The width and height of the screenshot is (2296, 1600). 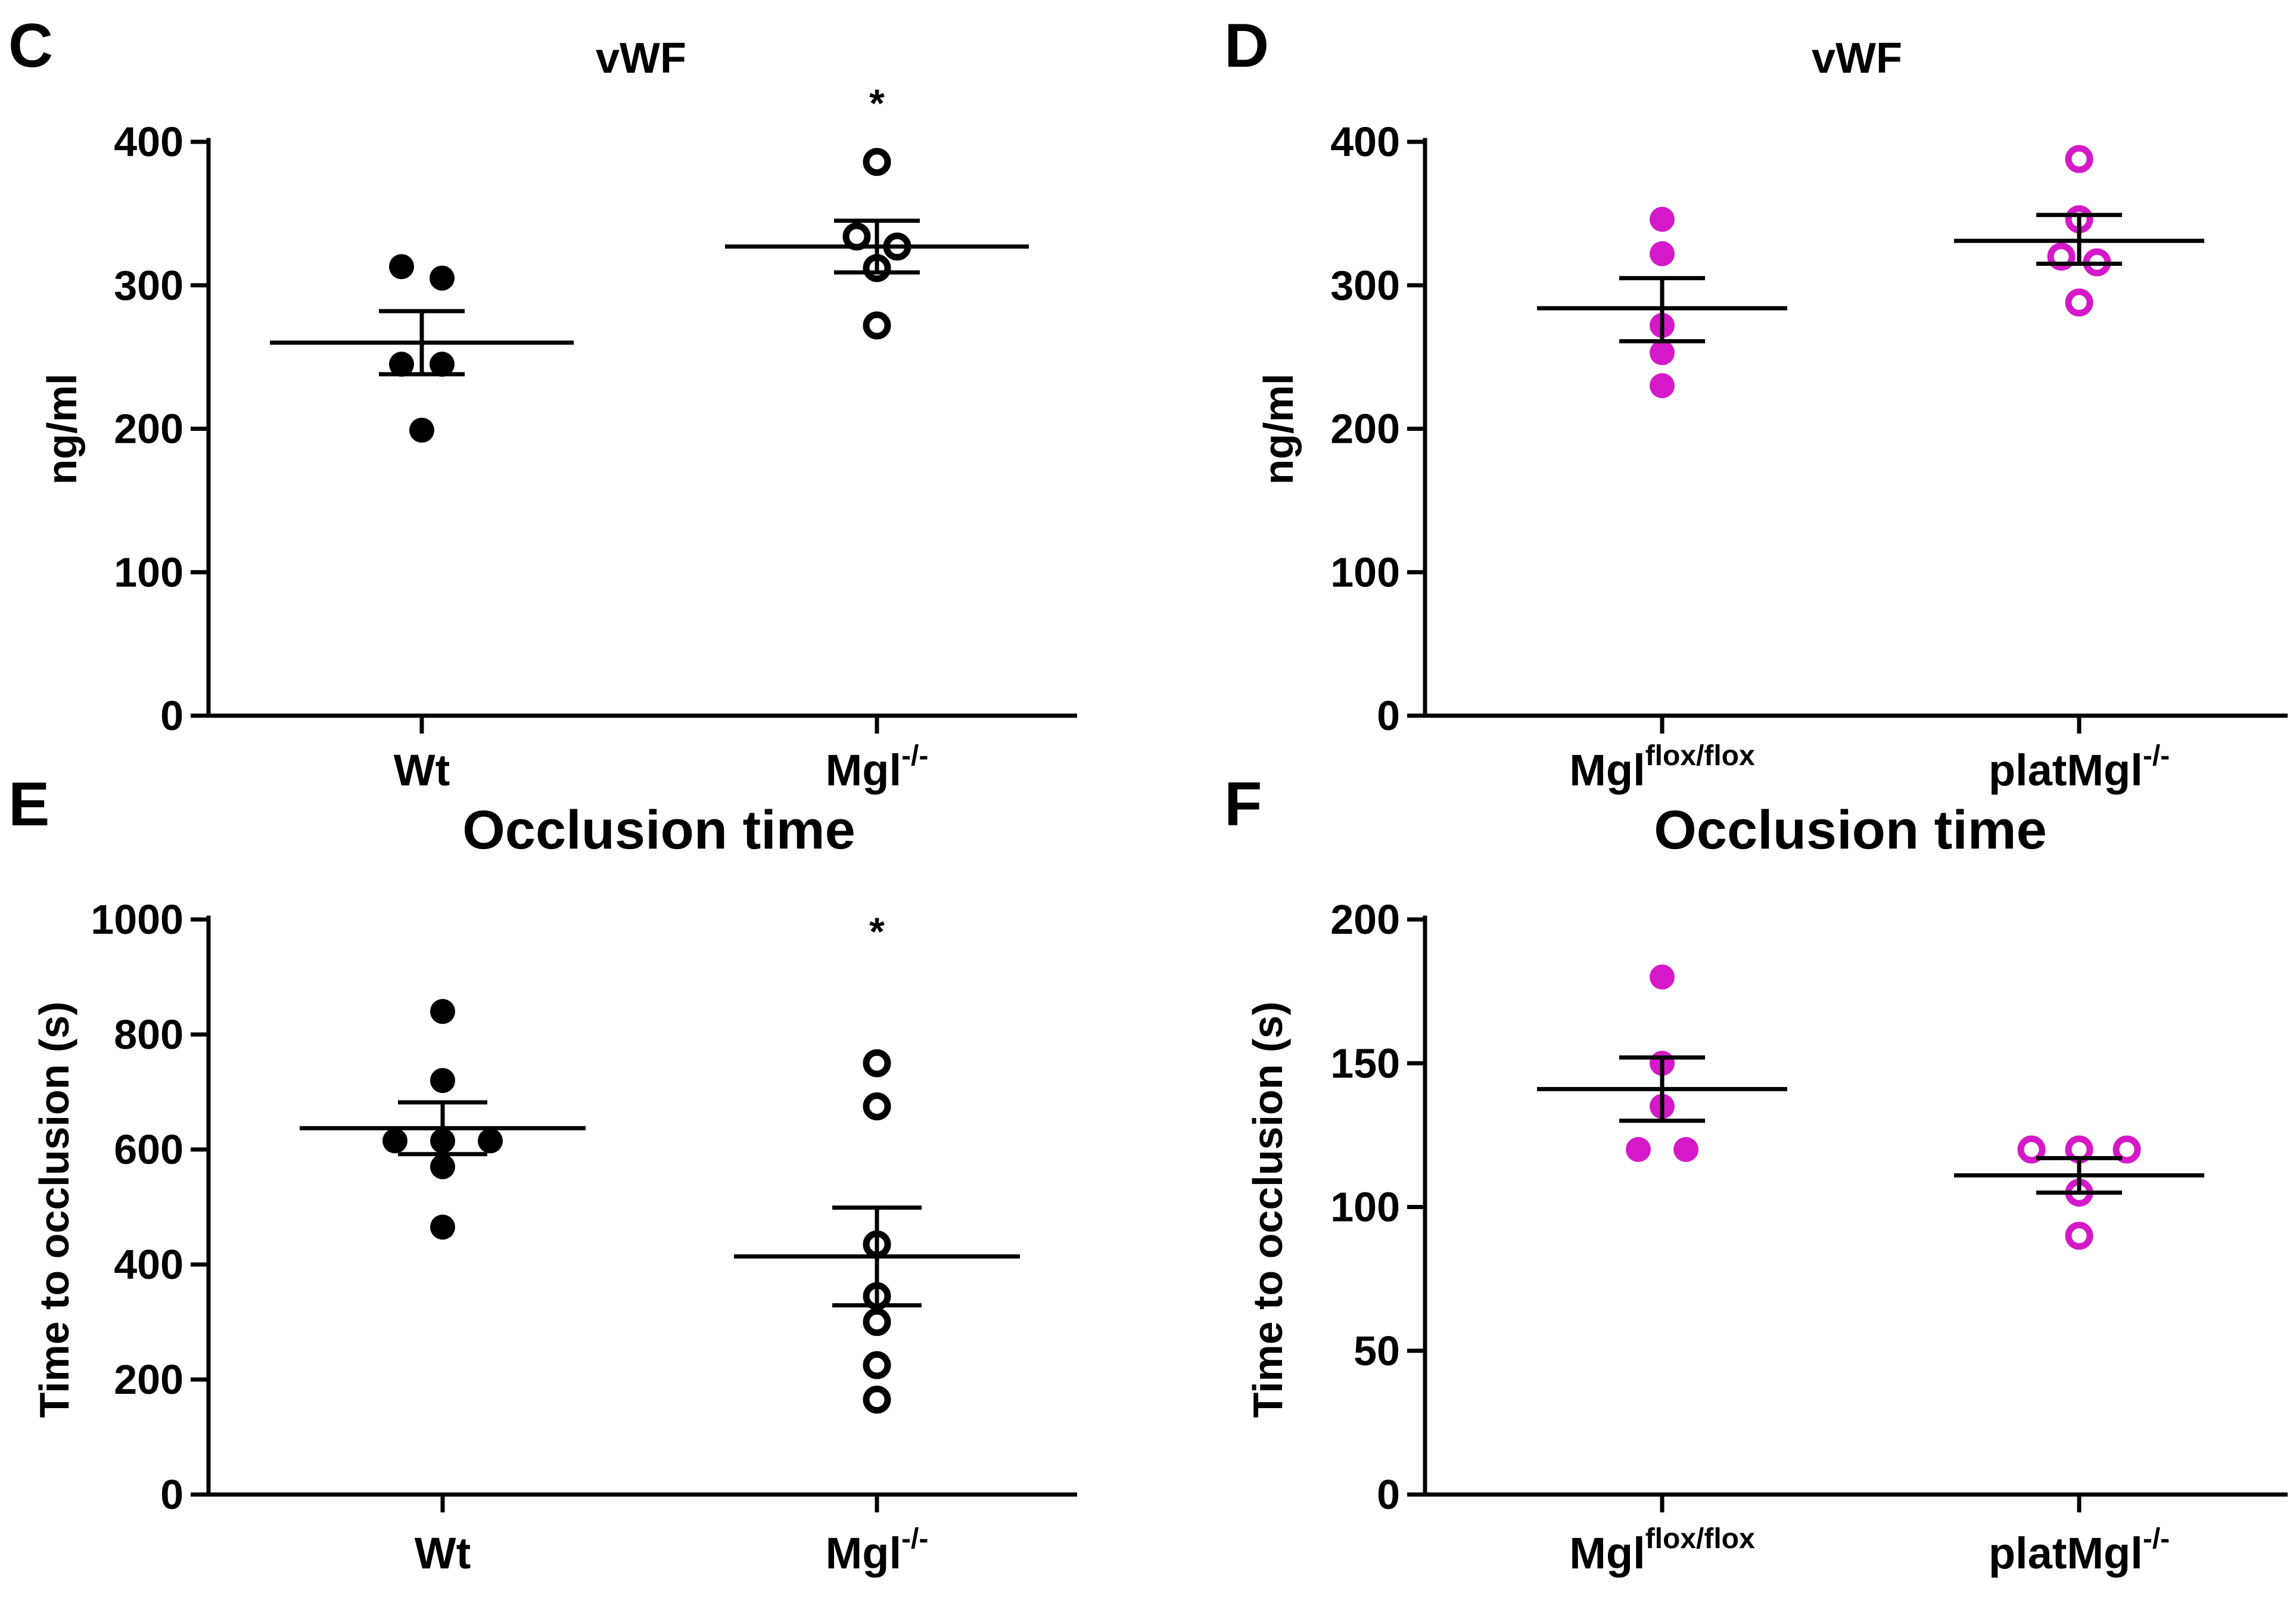 I want to click on y-tick-label: 800, so click(x=148, y=1034).